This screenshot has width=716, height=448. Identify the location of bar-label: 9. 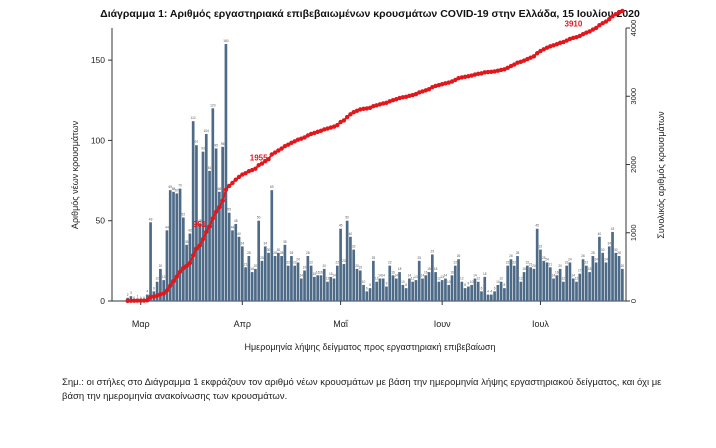
(468, 284).